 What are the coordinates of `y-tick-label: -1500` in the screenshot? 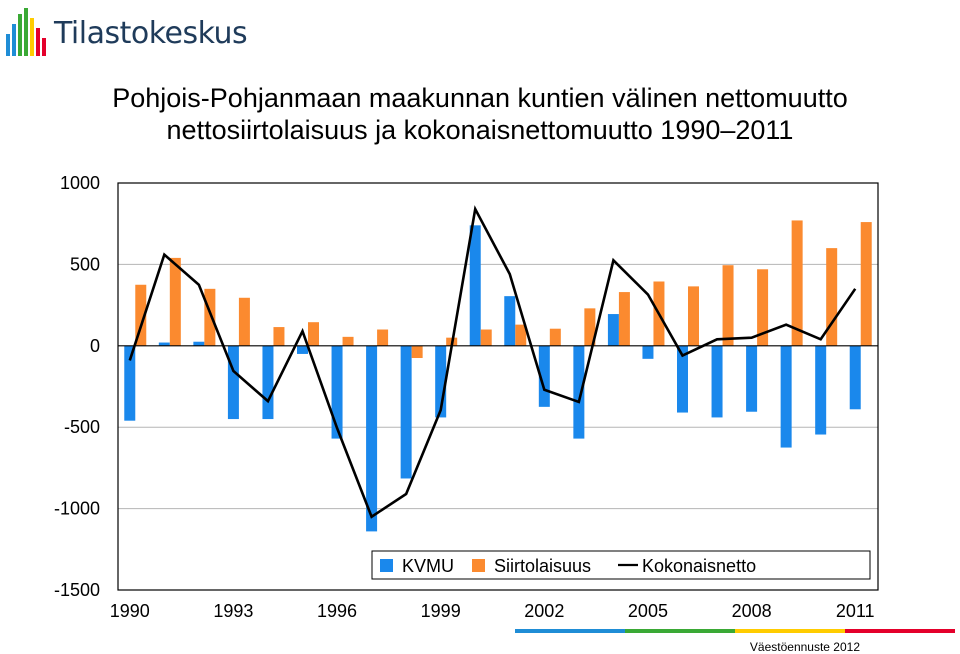 It's located at (77, 590).